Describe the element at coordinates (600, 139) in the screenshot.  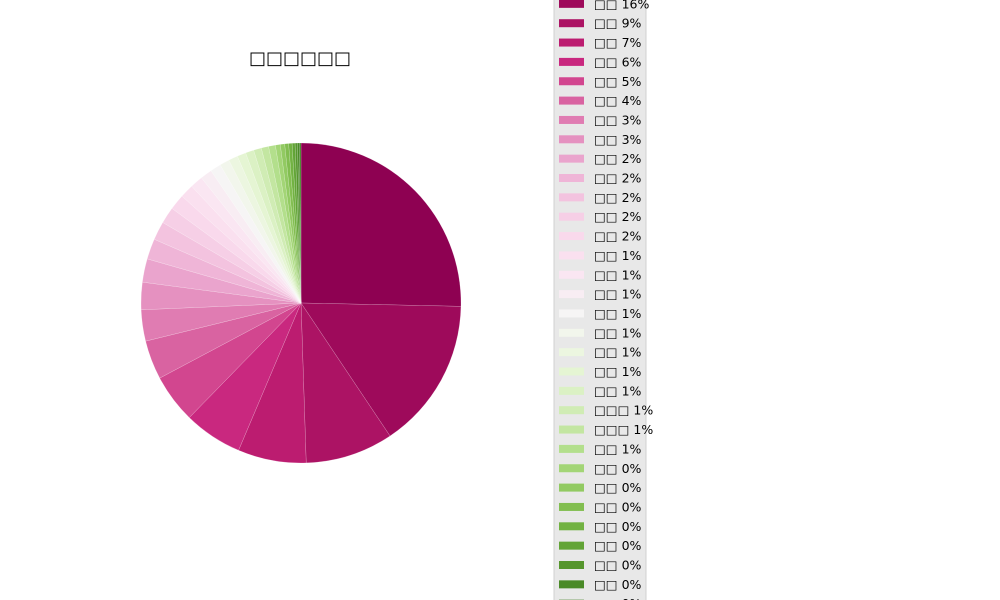
I see `legend-item: □□ 3%` at that location.